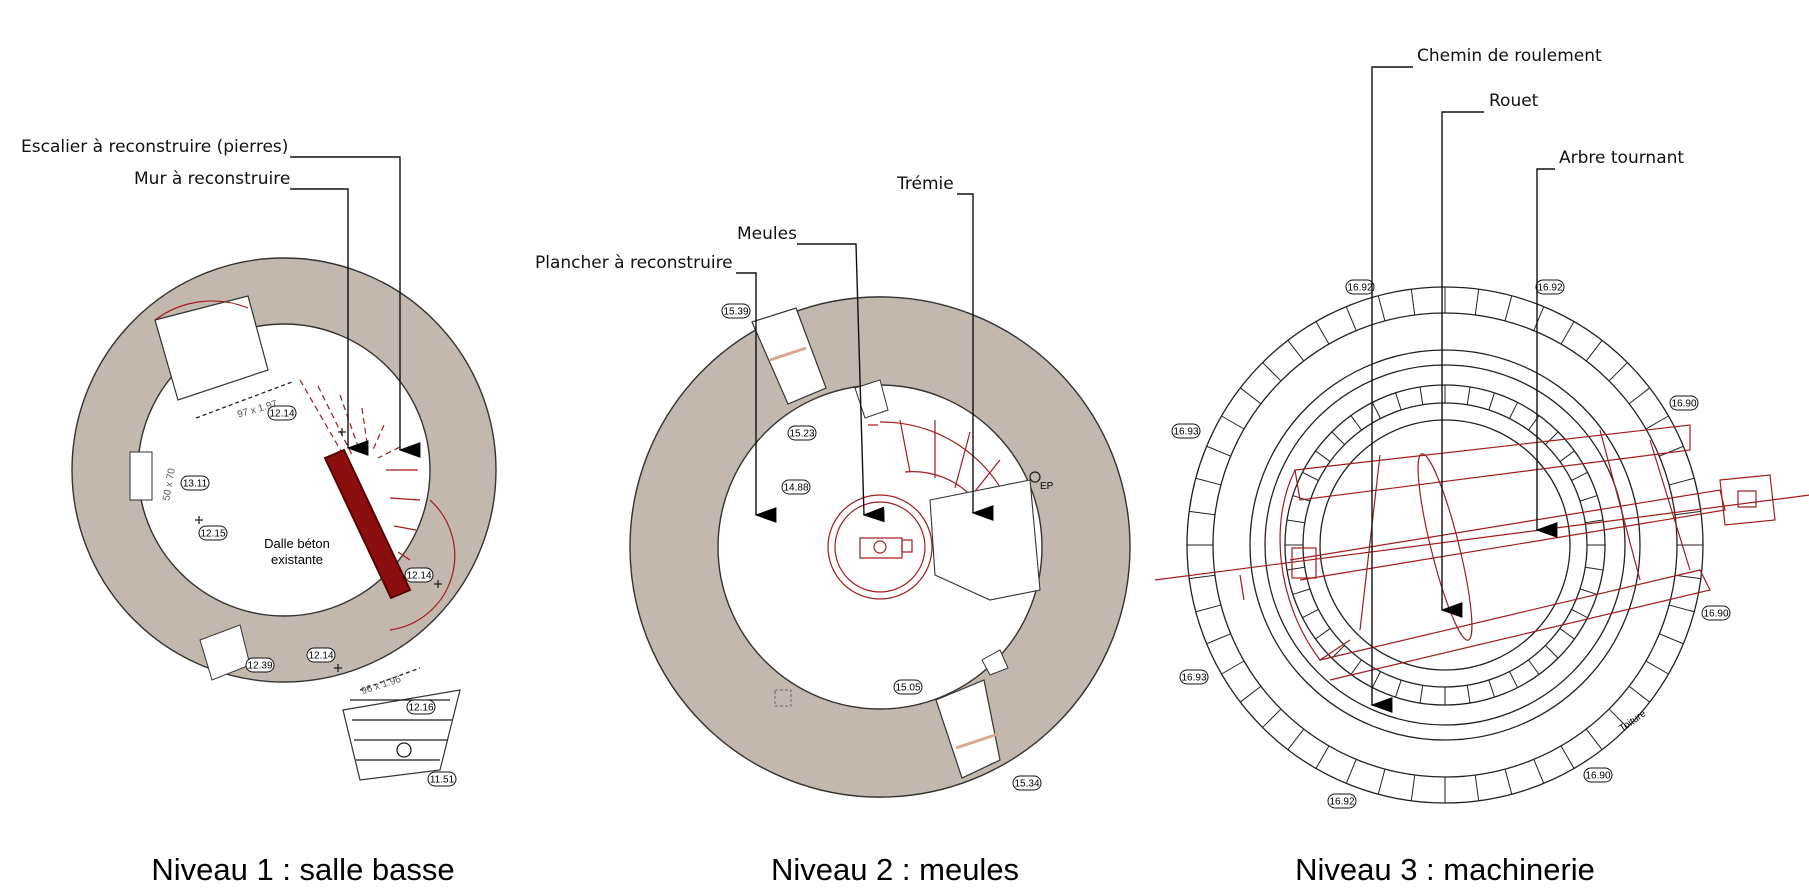 Image resolution: width=1809 pixels, height=896 pixels. Describe the element at coordinates (783, 698) in the screenshot. I see `dashed-opening` at that location.